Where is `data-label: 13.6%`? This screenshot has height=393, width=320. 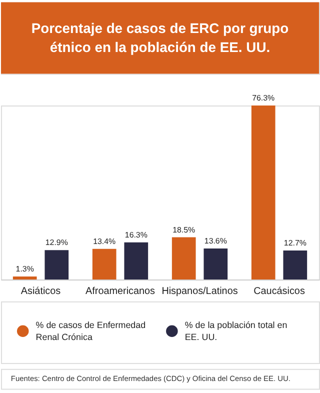 data-label: 13.6% is located at coordinates (215, 241).